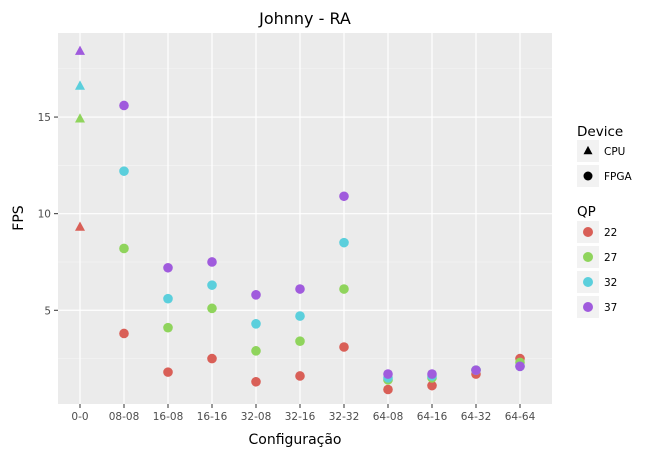 This screenshot has width=661, height=461. Describe the element at coordinates (610, 233) in the screenshot. I see `legend-label: 22` at that location.